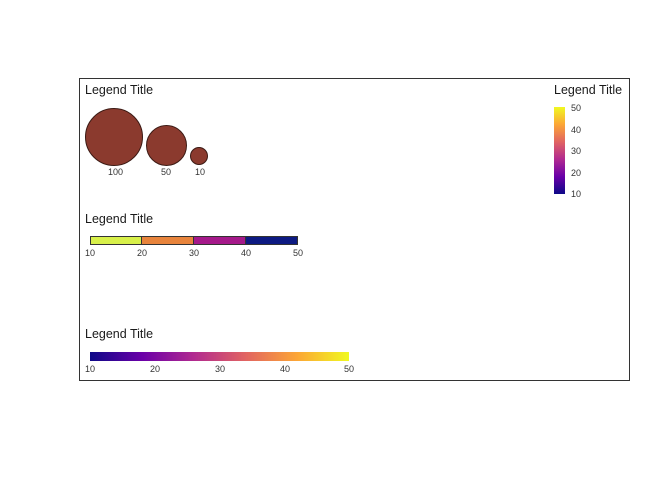 Image resolution: width=672 pixels, height=480 pixels. What do you see at coordinates (166, 172) in the screenshot?
I see `size-label-50: 50` at bounding box center [166, 172].